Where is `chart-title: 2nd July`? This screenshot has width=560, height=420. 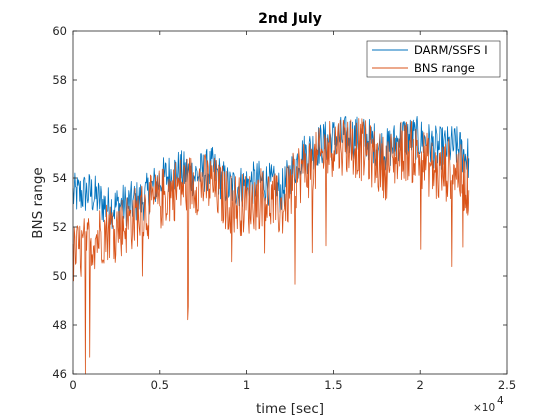 chart-title: 2nd July is located at coordinates (290, 19).